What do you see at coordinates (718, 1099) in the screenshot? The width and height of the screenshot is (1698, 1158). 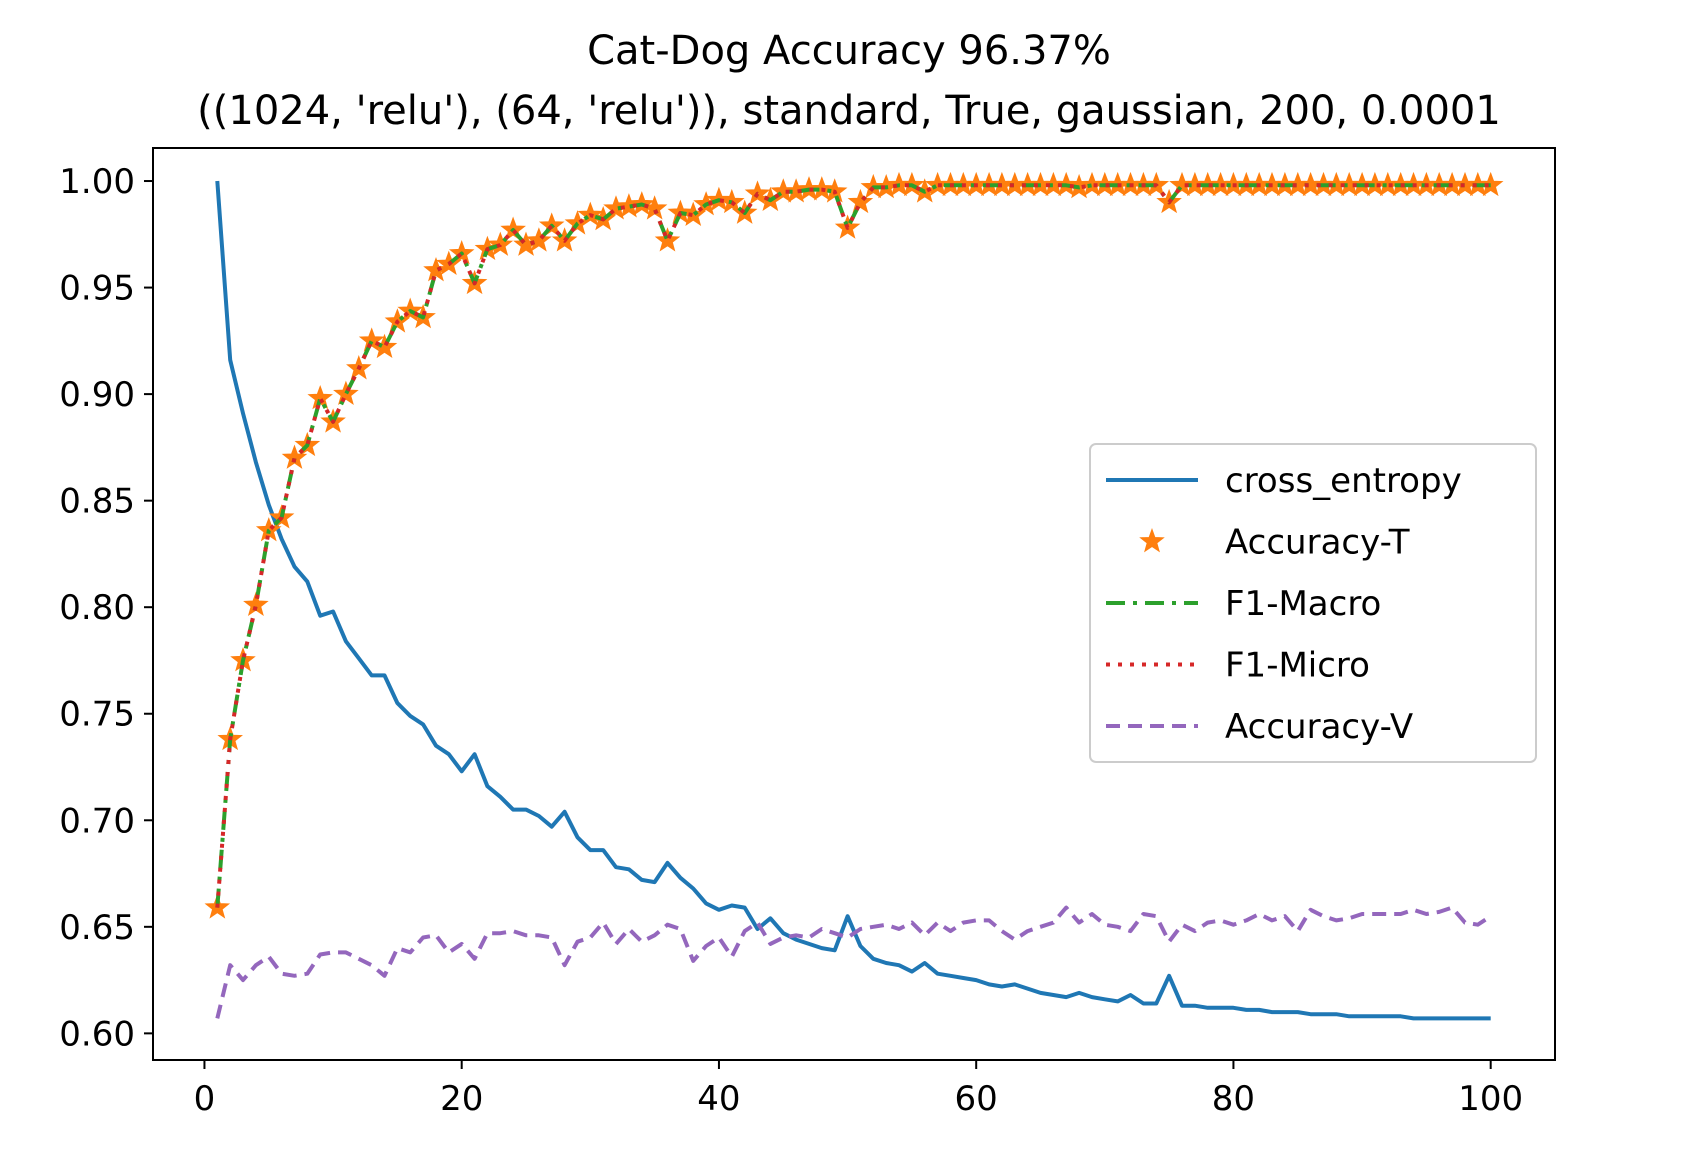 I see `x-tick-label: 40` at bounding box center [718, 1099].